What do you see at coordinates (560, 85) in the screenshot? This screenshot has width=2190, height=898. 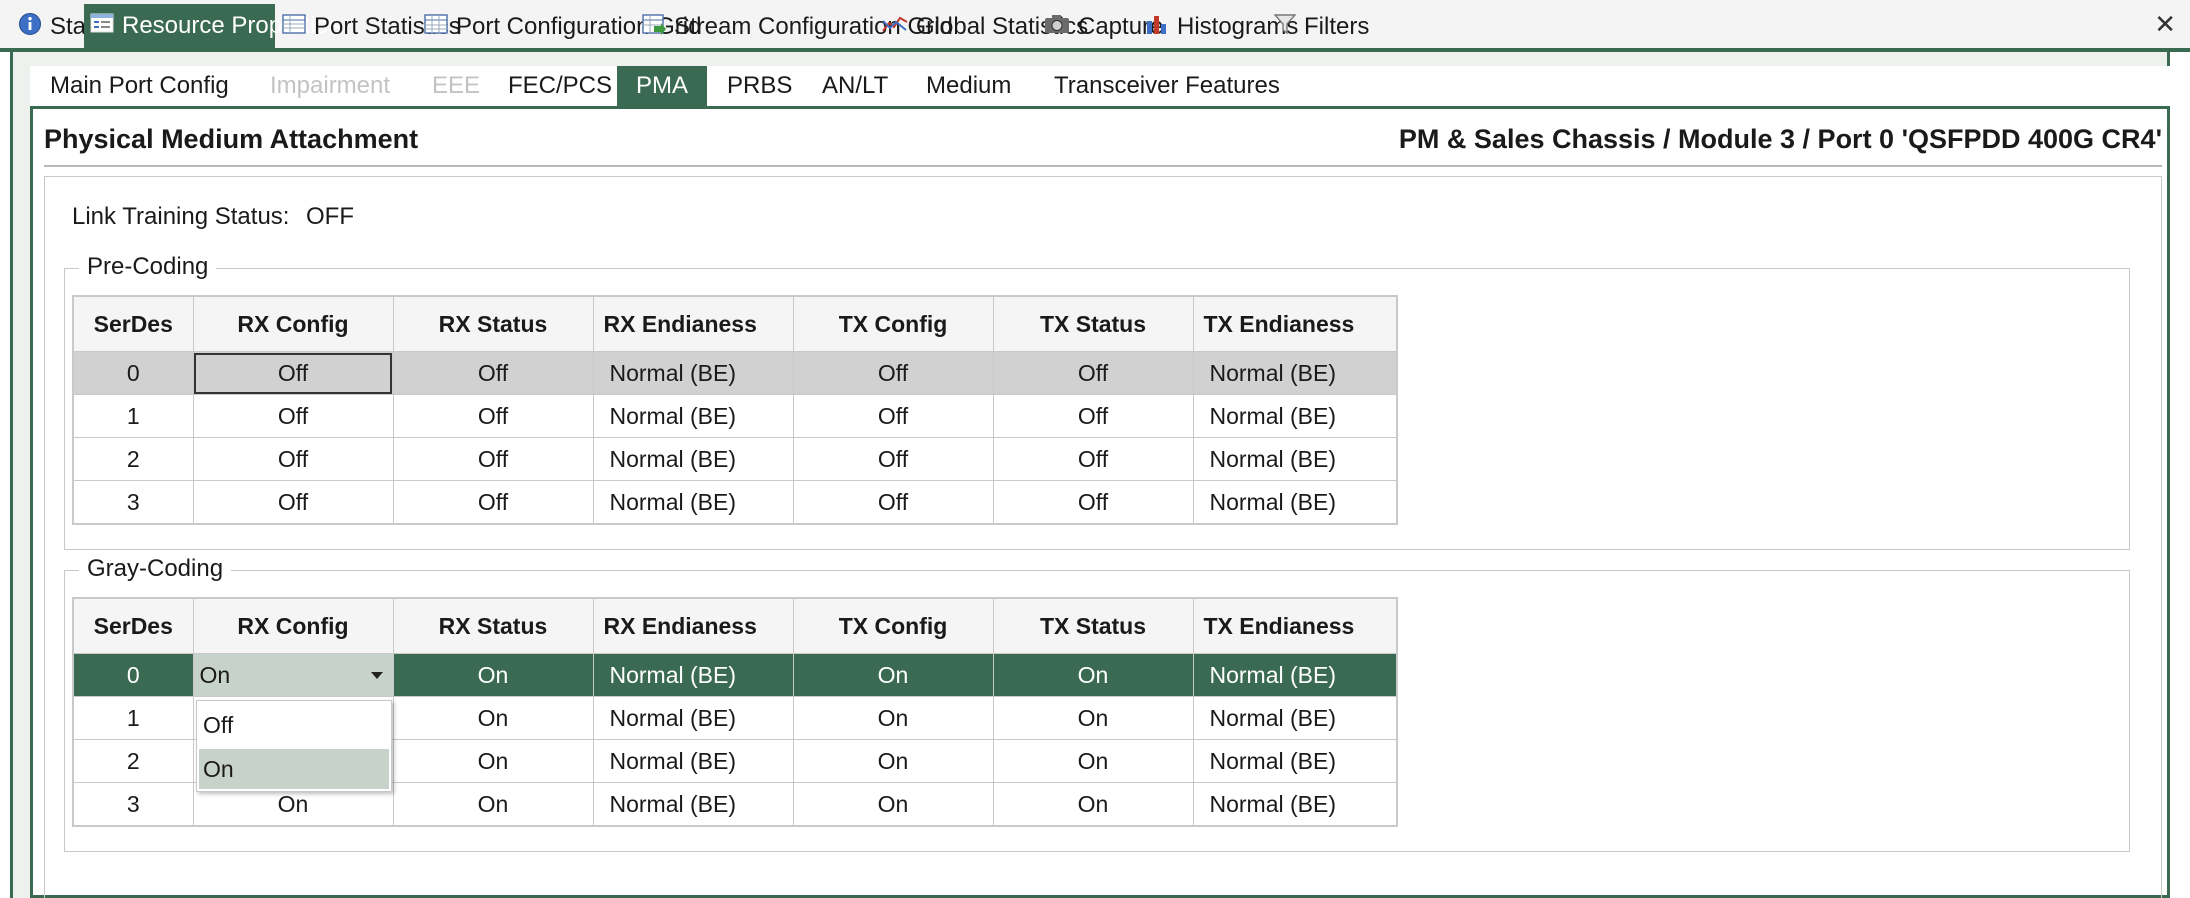 I see `tab-fec-pcs: FEC/PCS` at bounding box center [560, 85].